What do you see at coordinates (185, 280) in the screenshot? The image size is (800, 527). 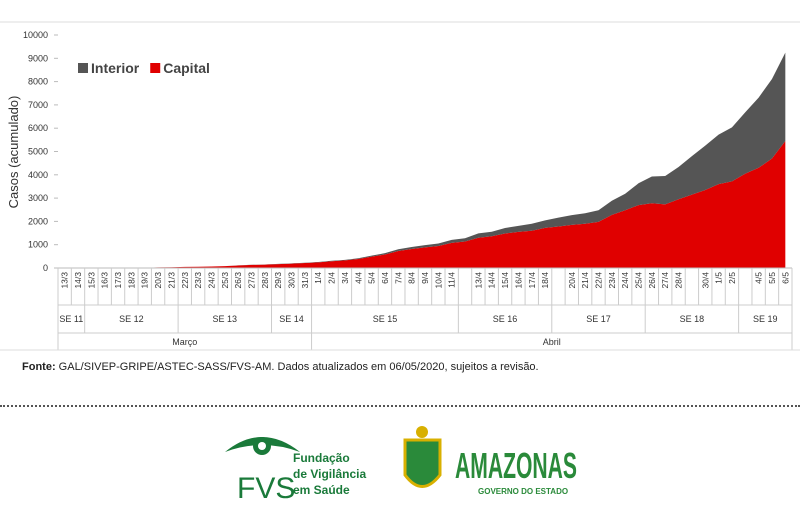 I see `x-tick-label: 22/3` at bounding box center [185, 280].